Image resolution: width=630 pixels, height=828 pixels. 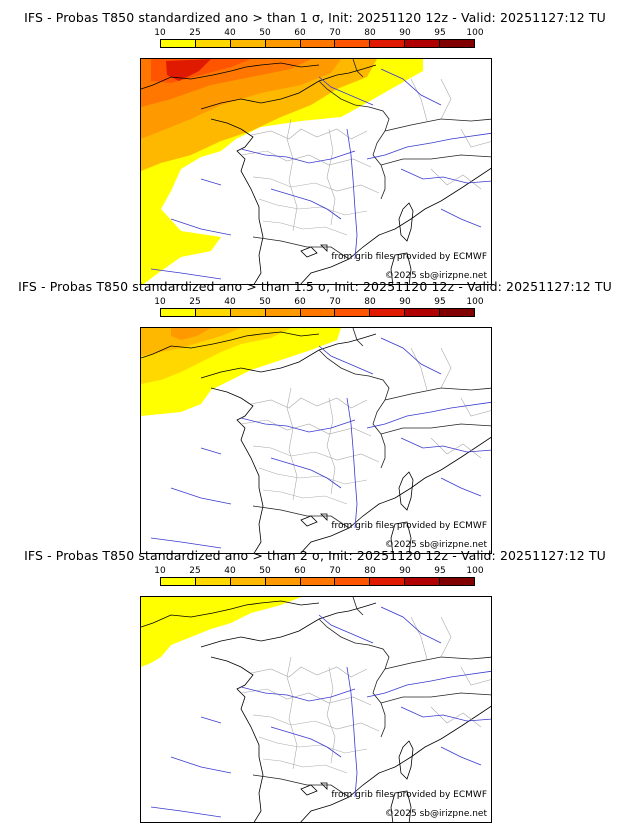 I want to click on prob-area-darkorange, so click(x=191, y=334).